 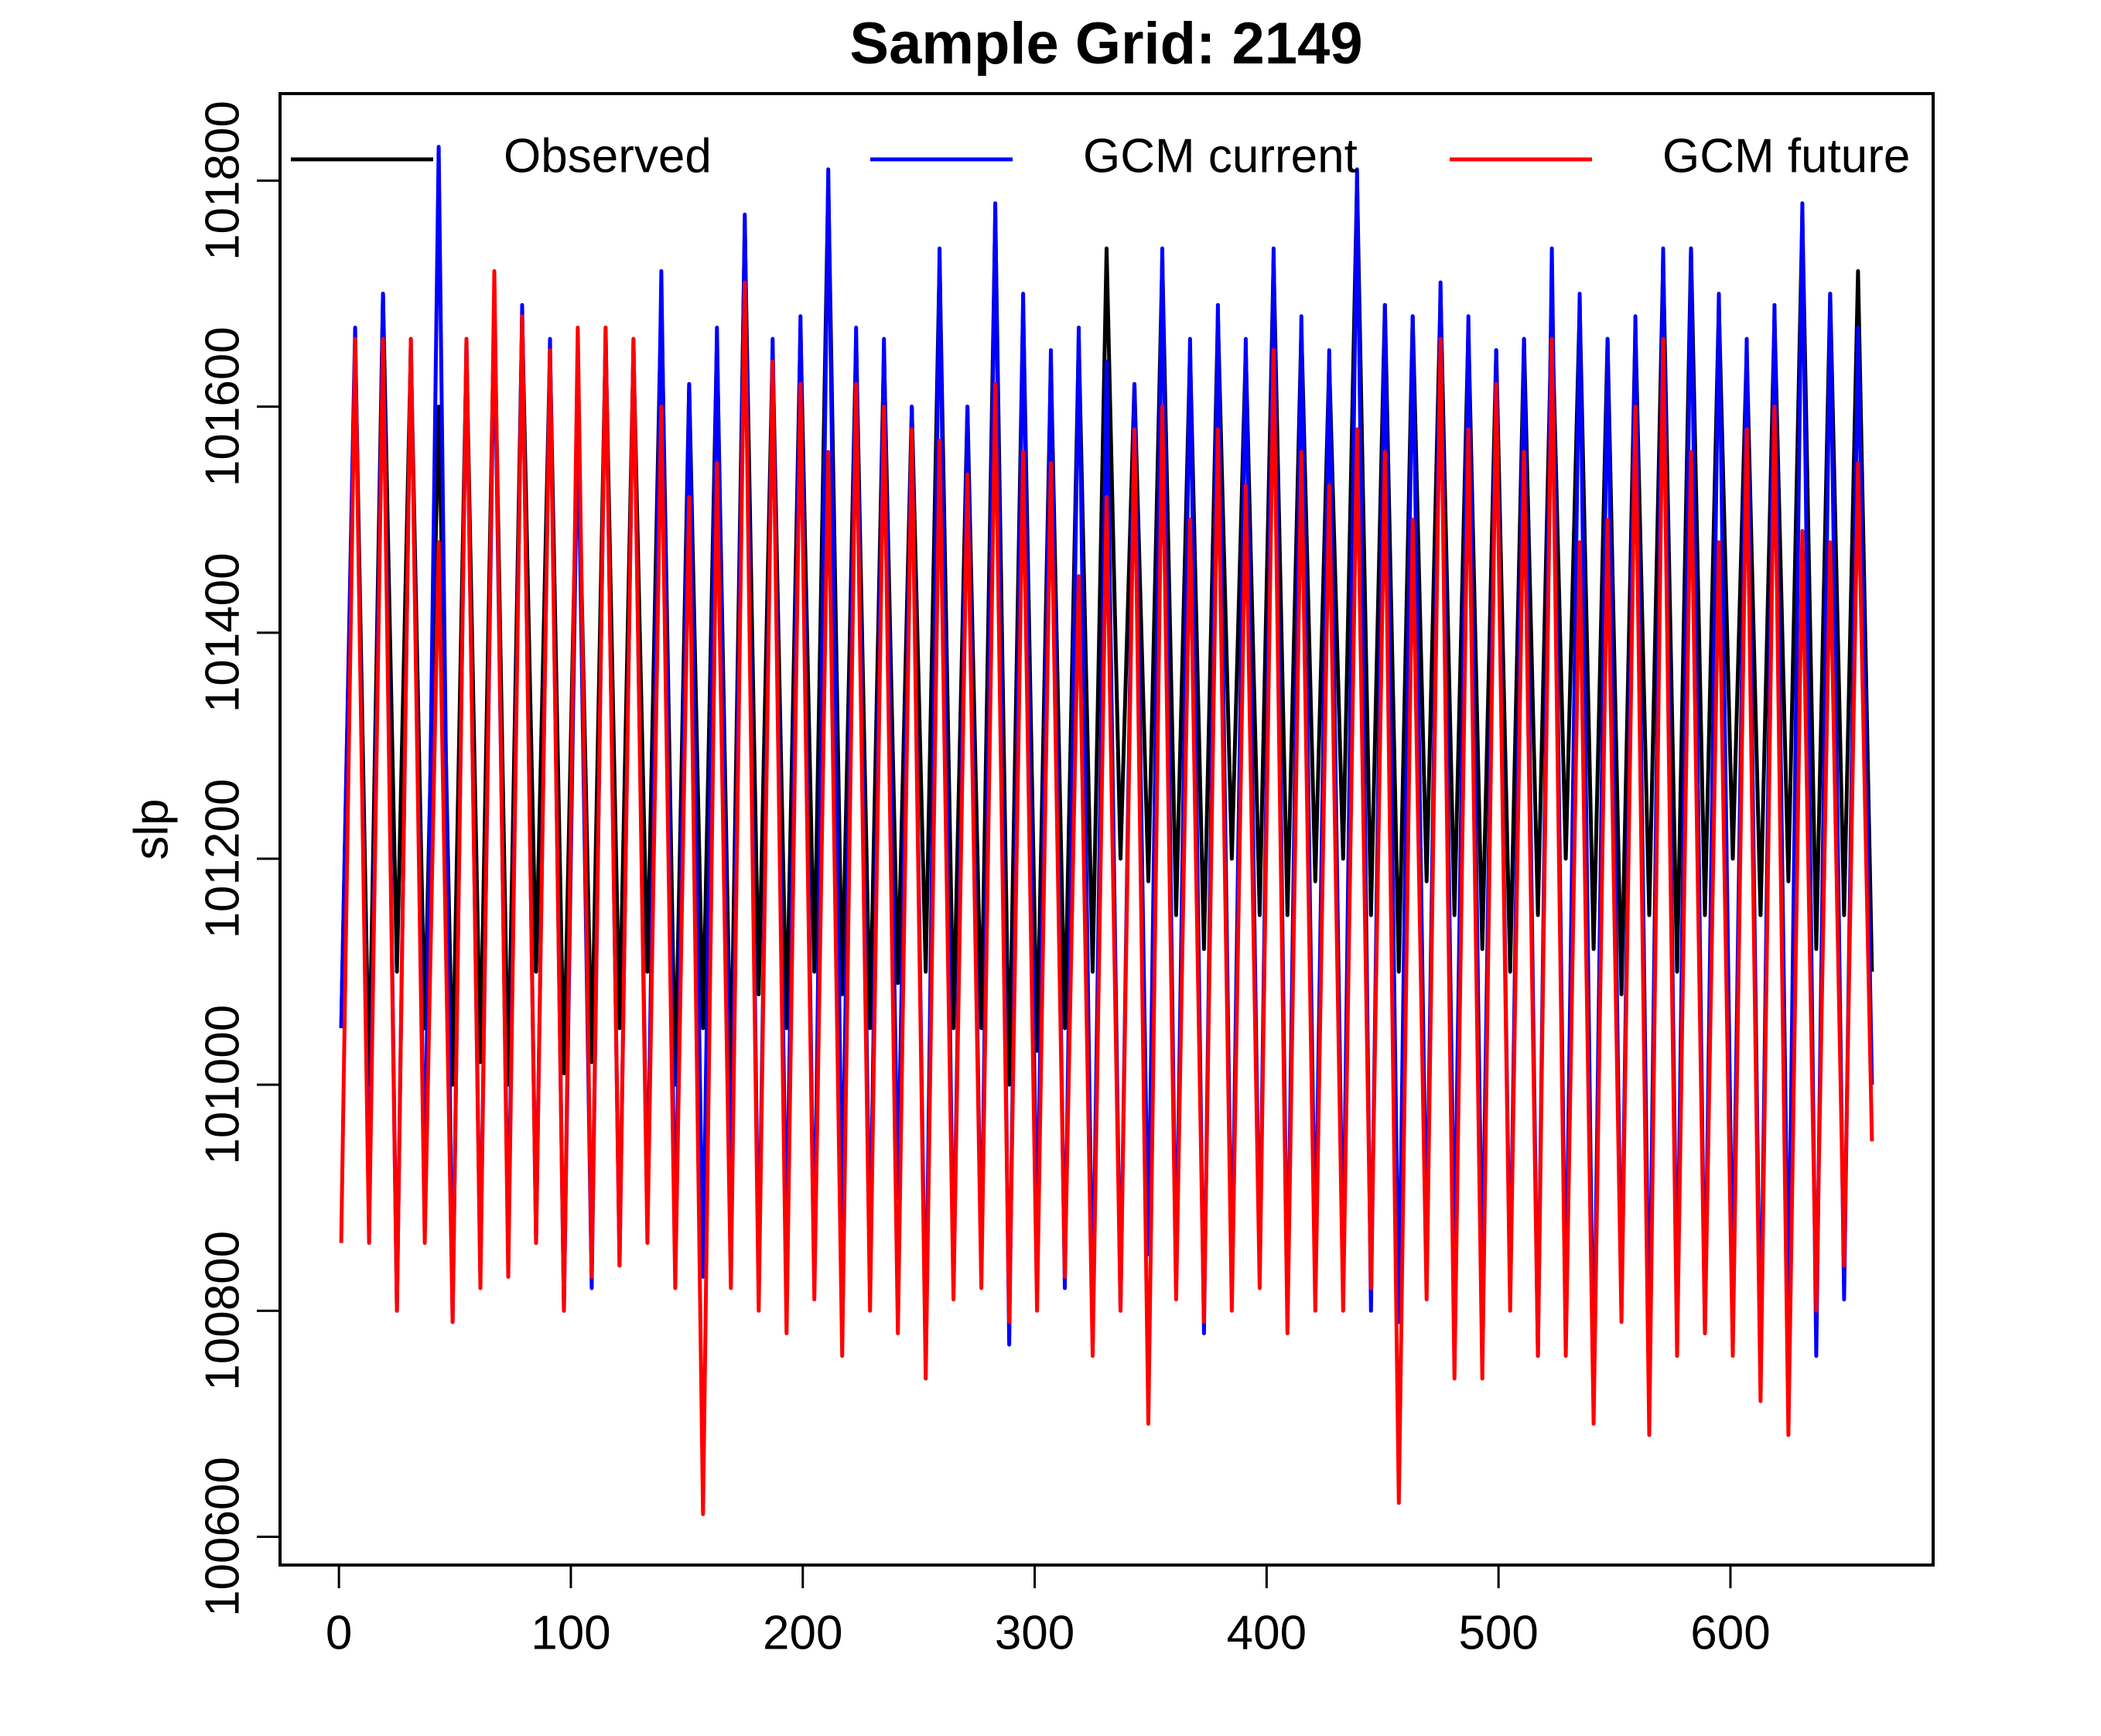 What do you see at coordinates (222, 1085) in the screenshot?
I see `y-tick-label: 101000` at bounding box center [222, 1085].